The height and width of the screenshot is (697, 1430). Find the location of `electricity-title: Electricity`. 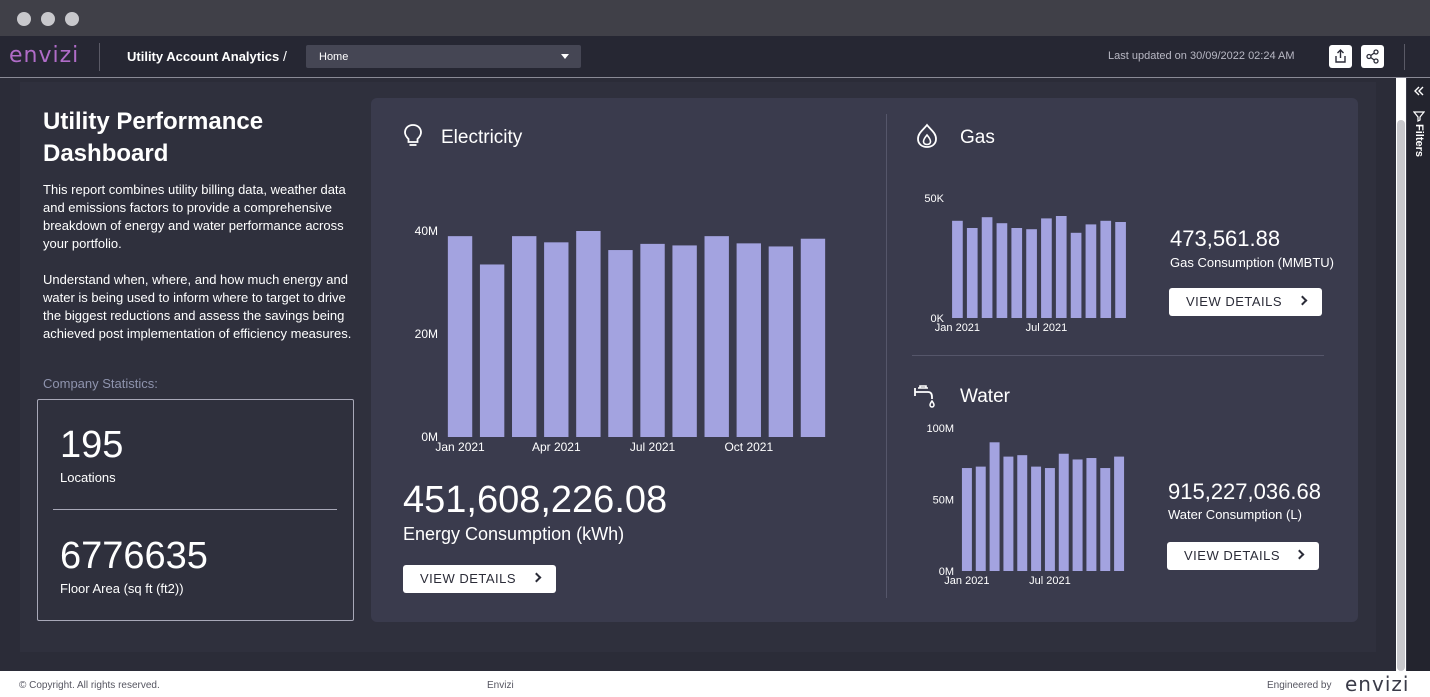

electricity-title: Electricity is located at coordinates (482, 137).